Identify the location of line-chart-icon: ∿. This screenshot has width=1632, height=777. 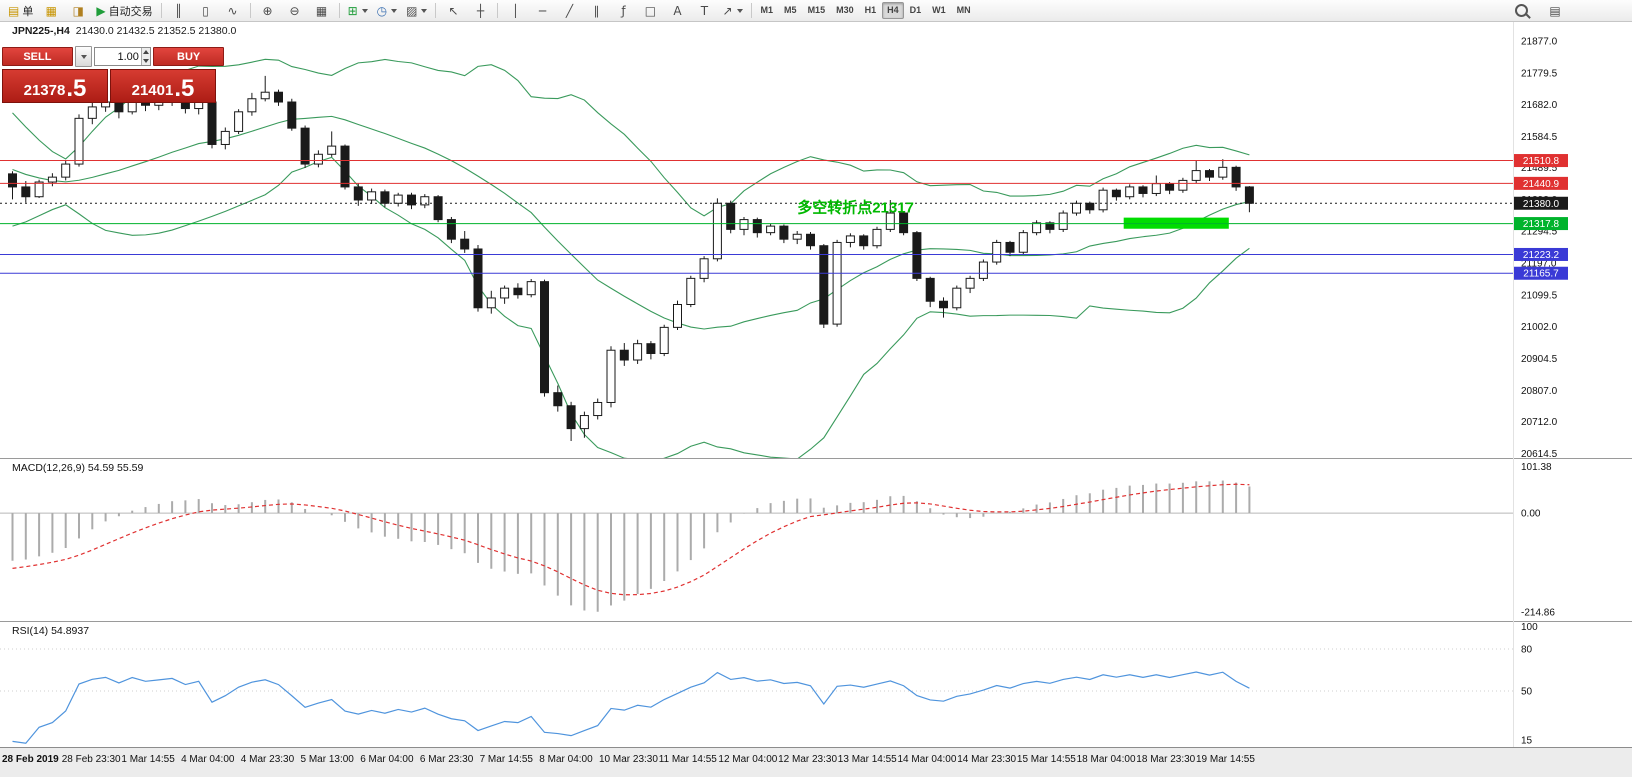
(232, 10).